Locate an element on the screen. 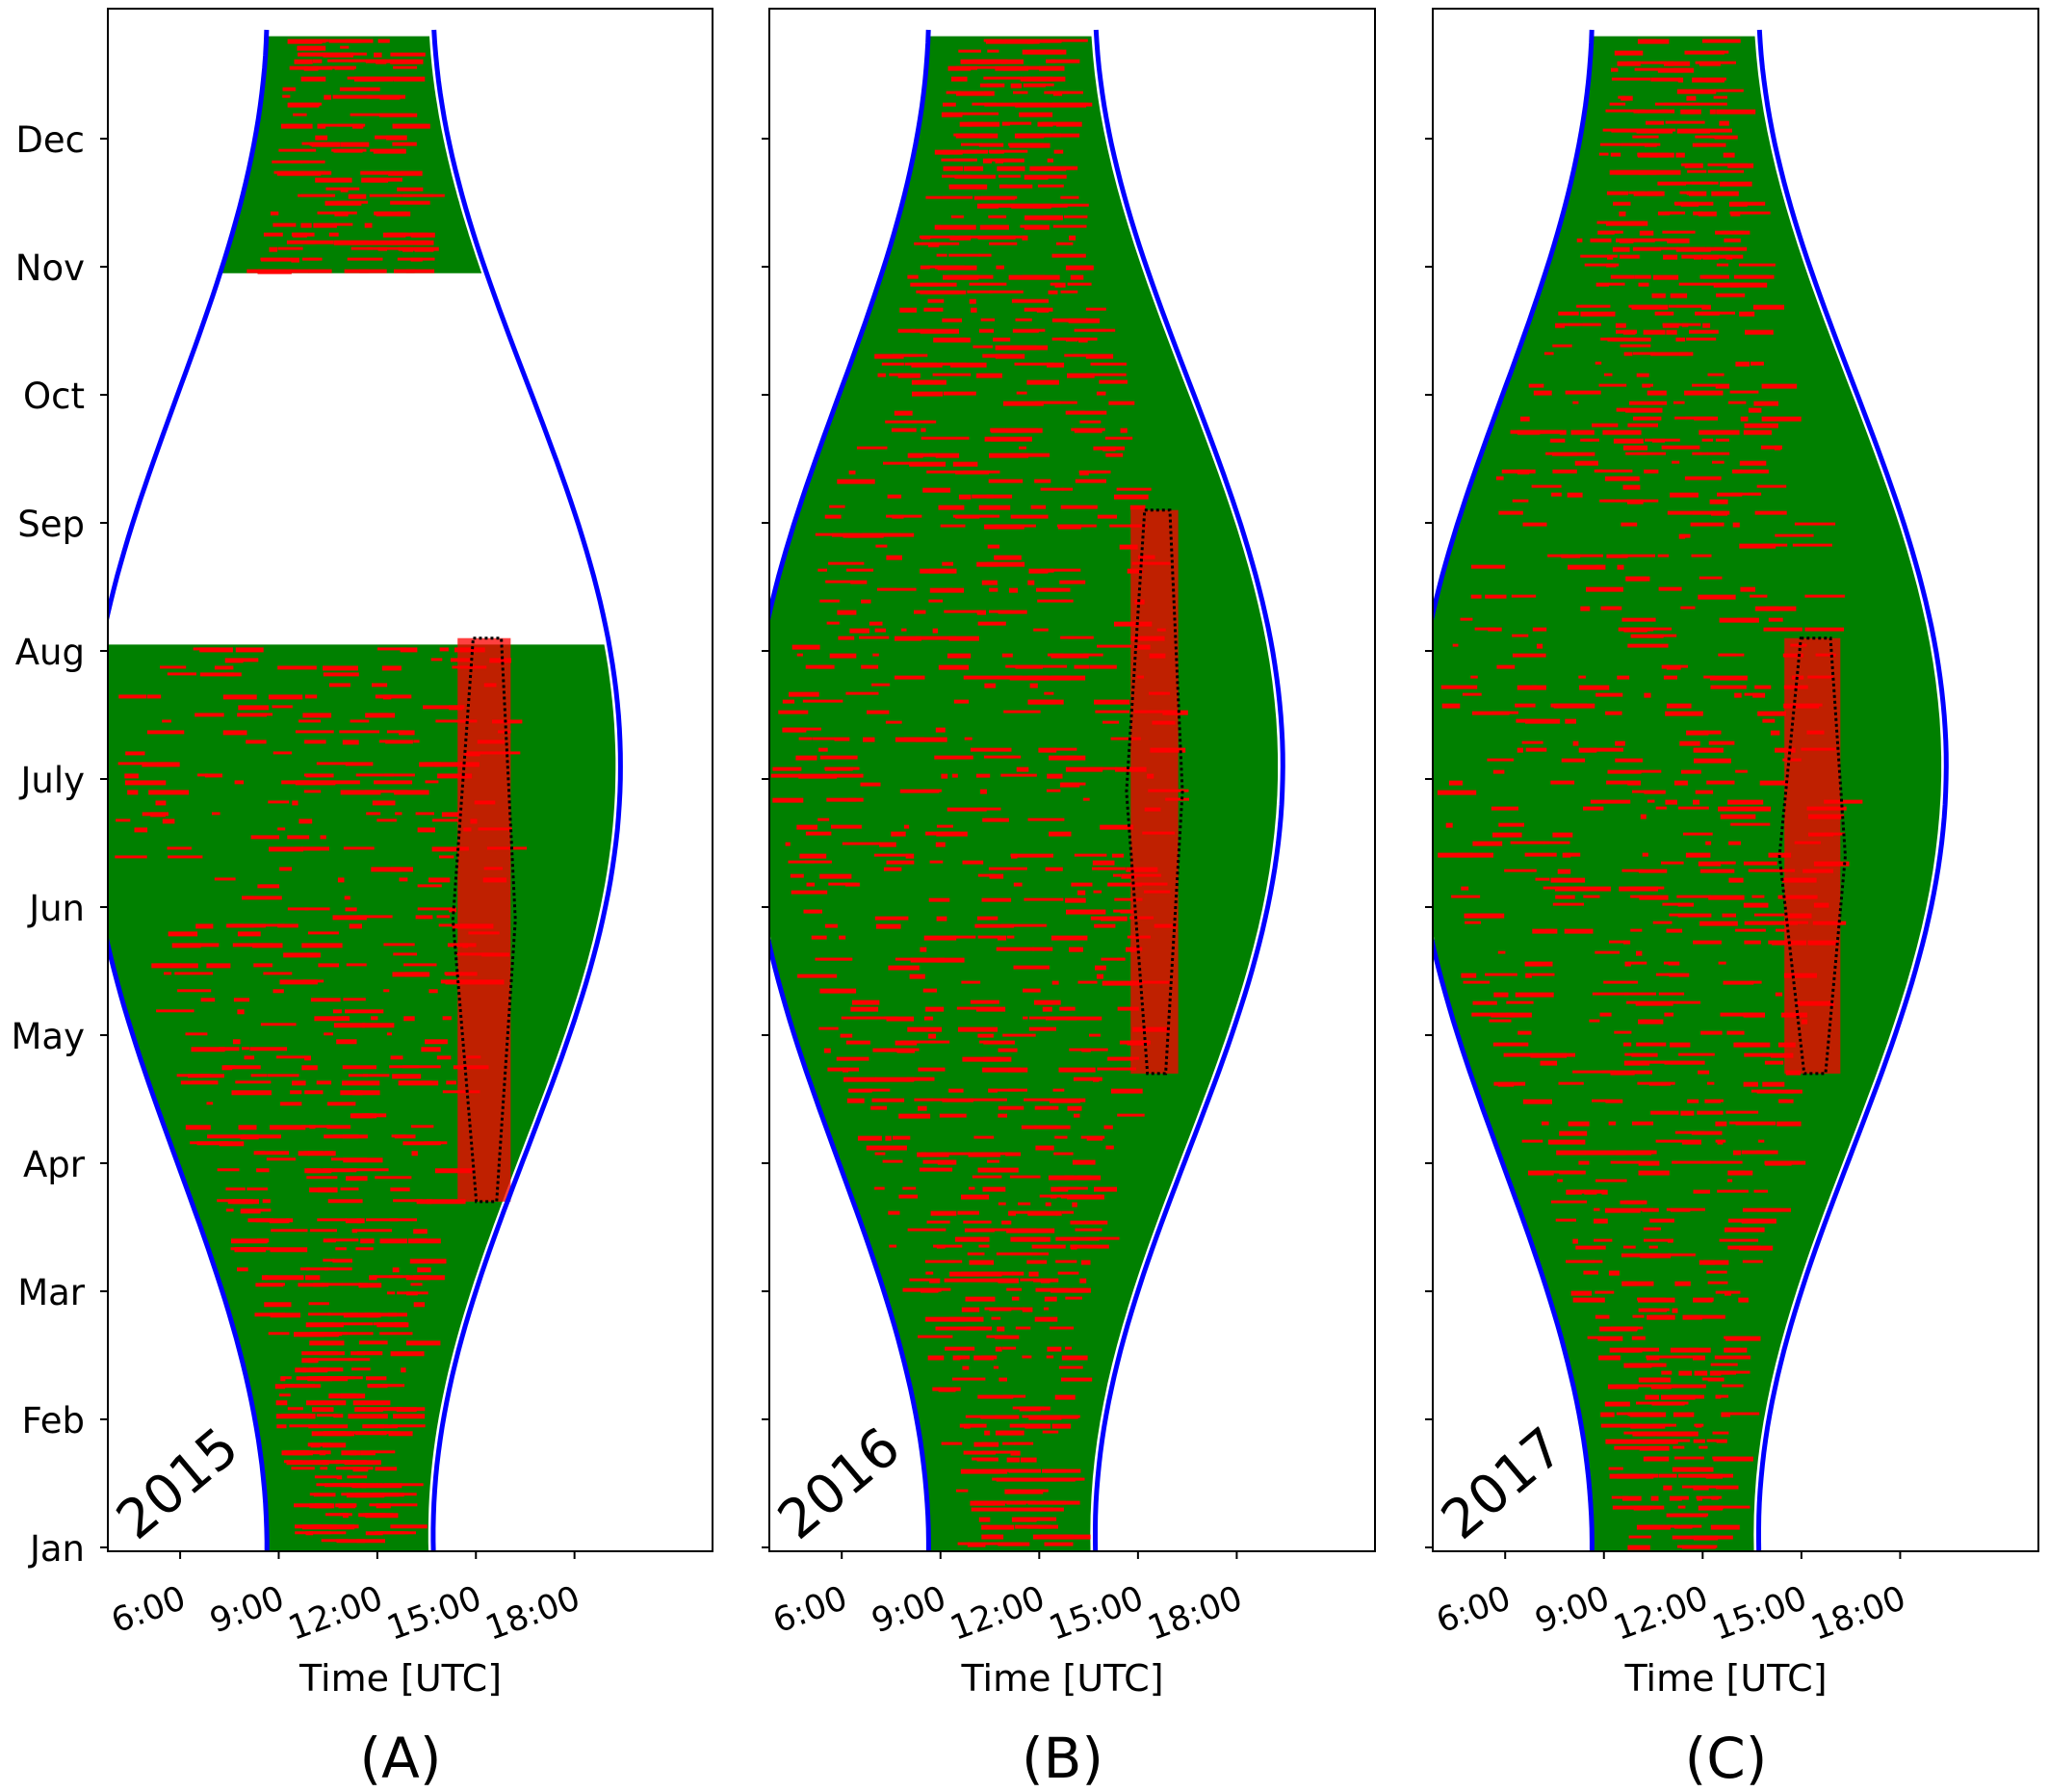 The height and width of the screenshot is (1792, 2049). flagged-points is located at coordinates (345, 156).